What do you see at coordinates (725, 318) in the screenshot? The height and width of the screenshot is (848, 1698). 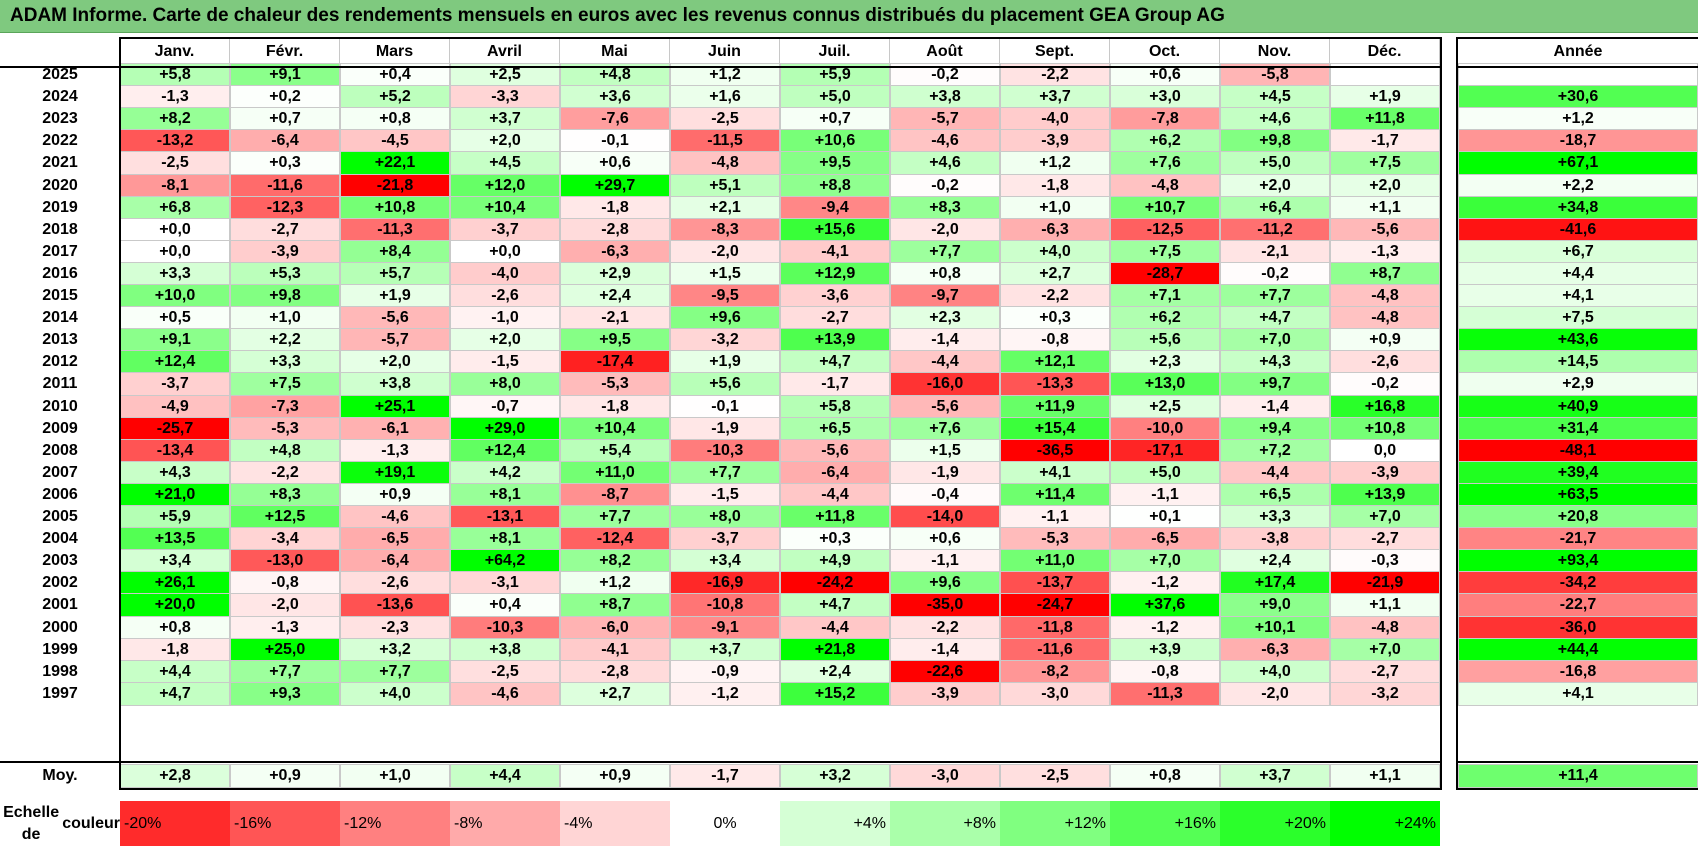 I see `heatmap-cell: +9,6` at bounding box center [725, 318].